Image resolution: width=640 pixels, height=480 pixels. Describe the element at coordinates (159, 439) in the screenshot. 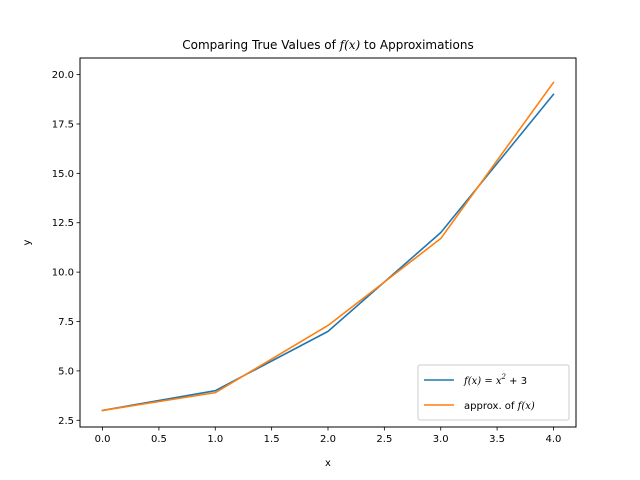

I see `x-tick-label: 0.5` at that location.